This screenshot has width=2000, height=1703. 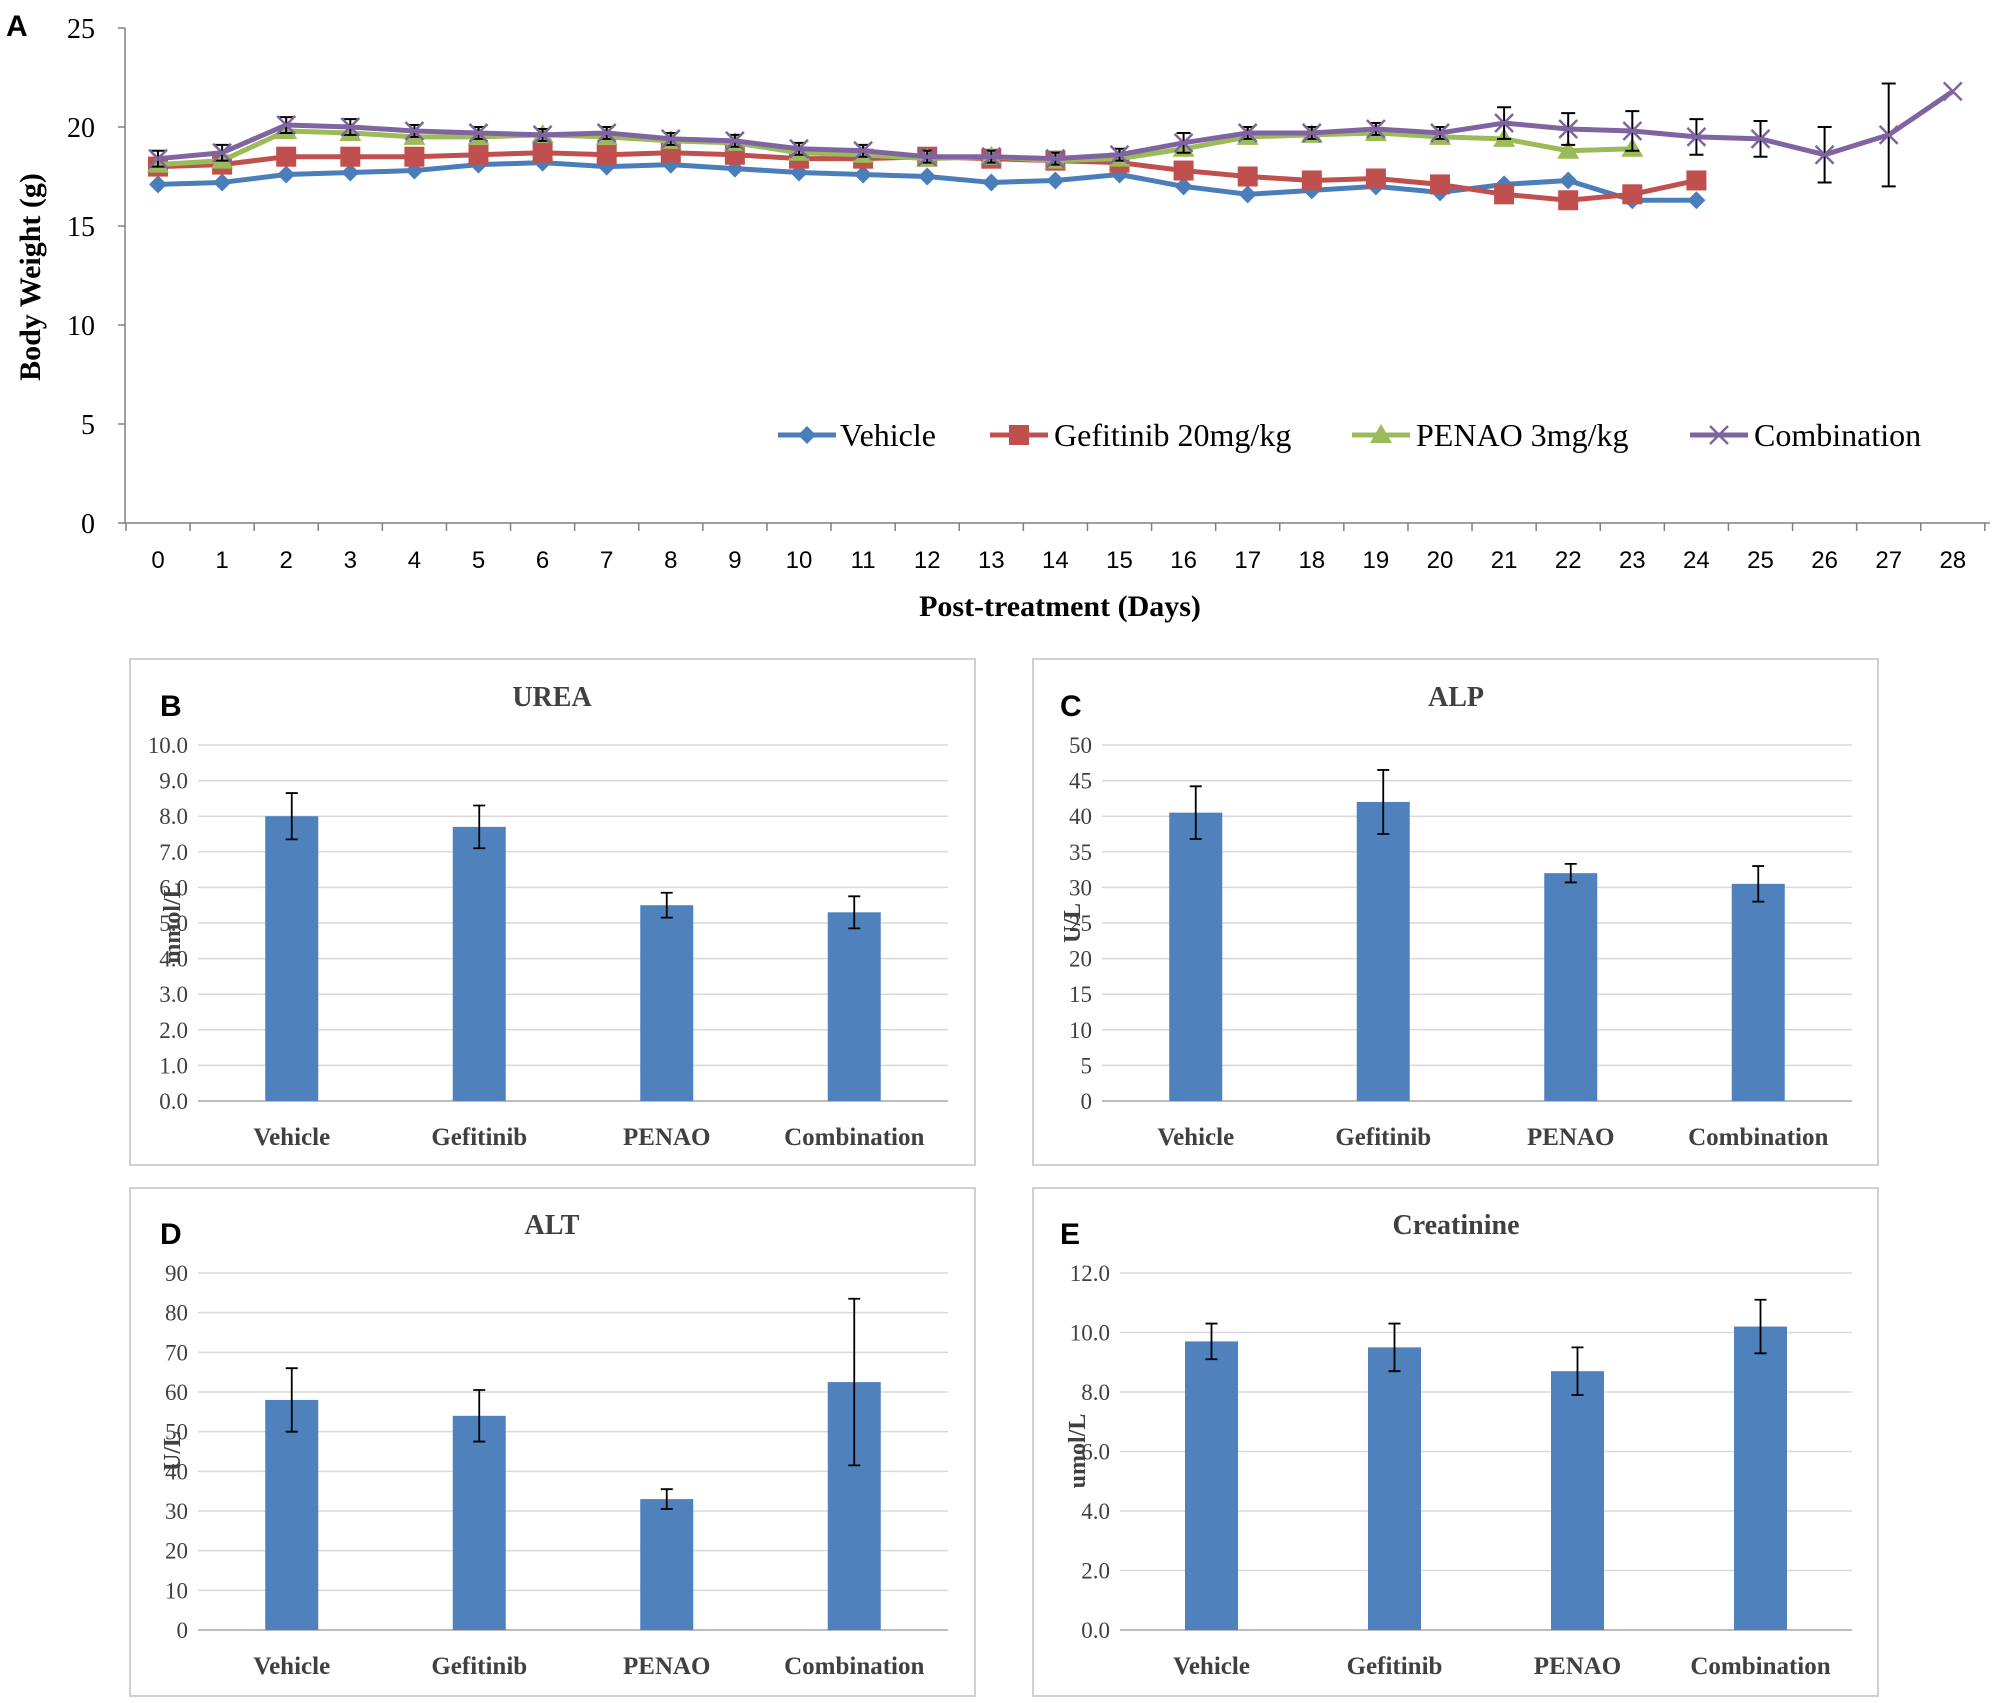 What do you see at coordinates (1696, 560) in the screenshot?
I see `x-tick-label: 24` at bounding box center [1696, 560].